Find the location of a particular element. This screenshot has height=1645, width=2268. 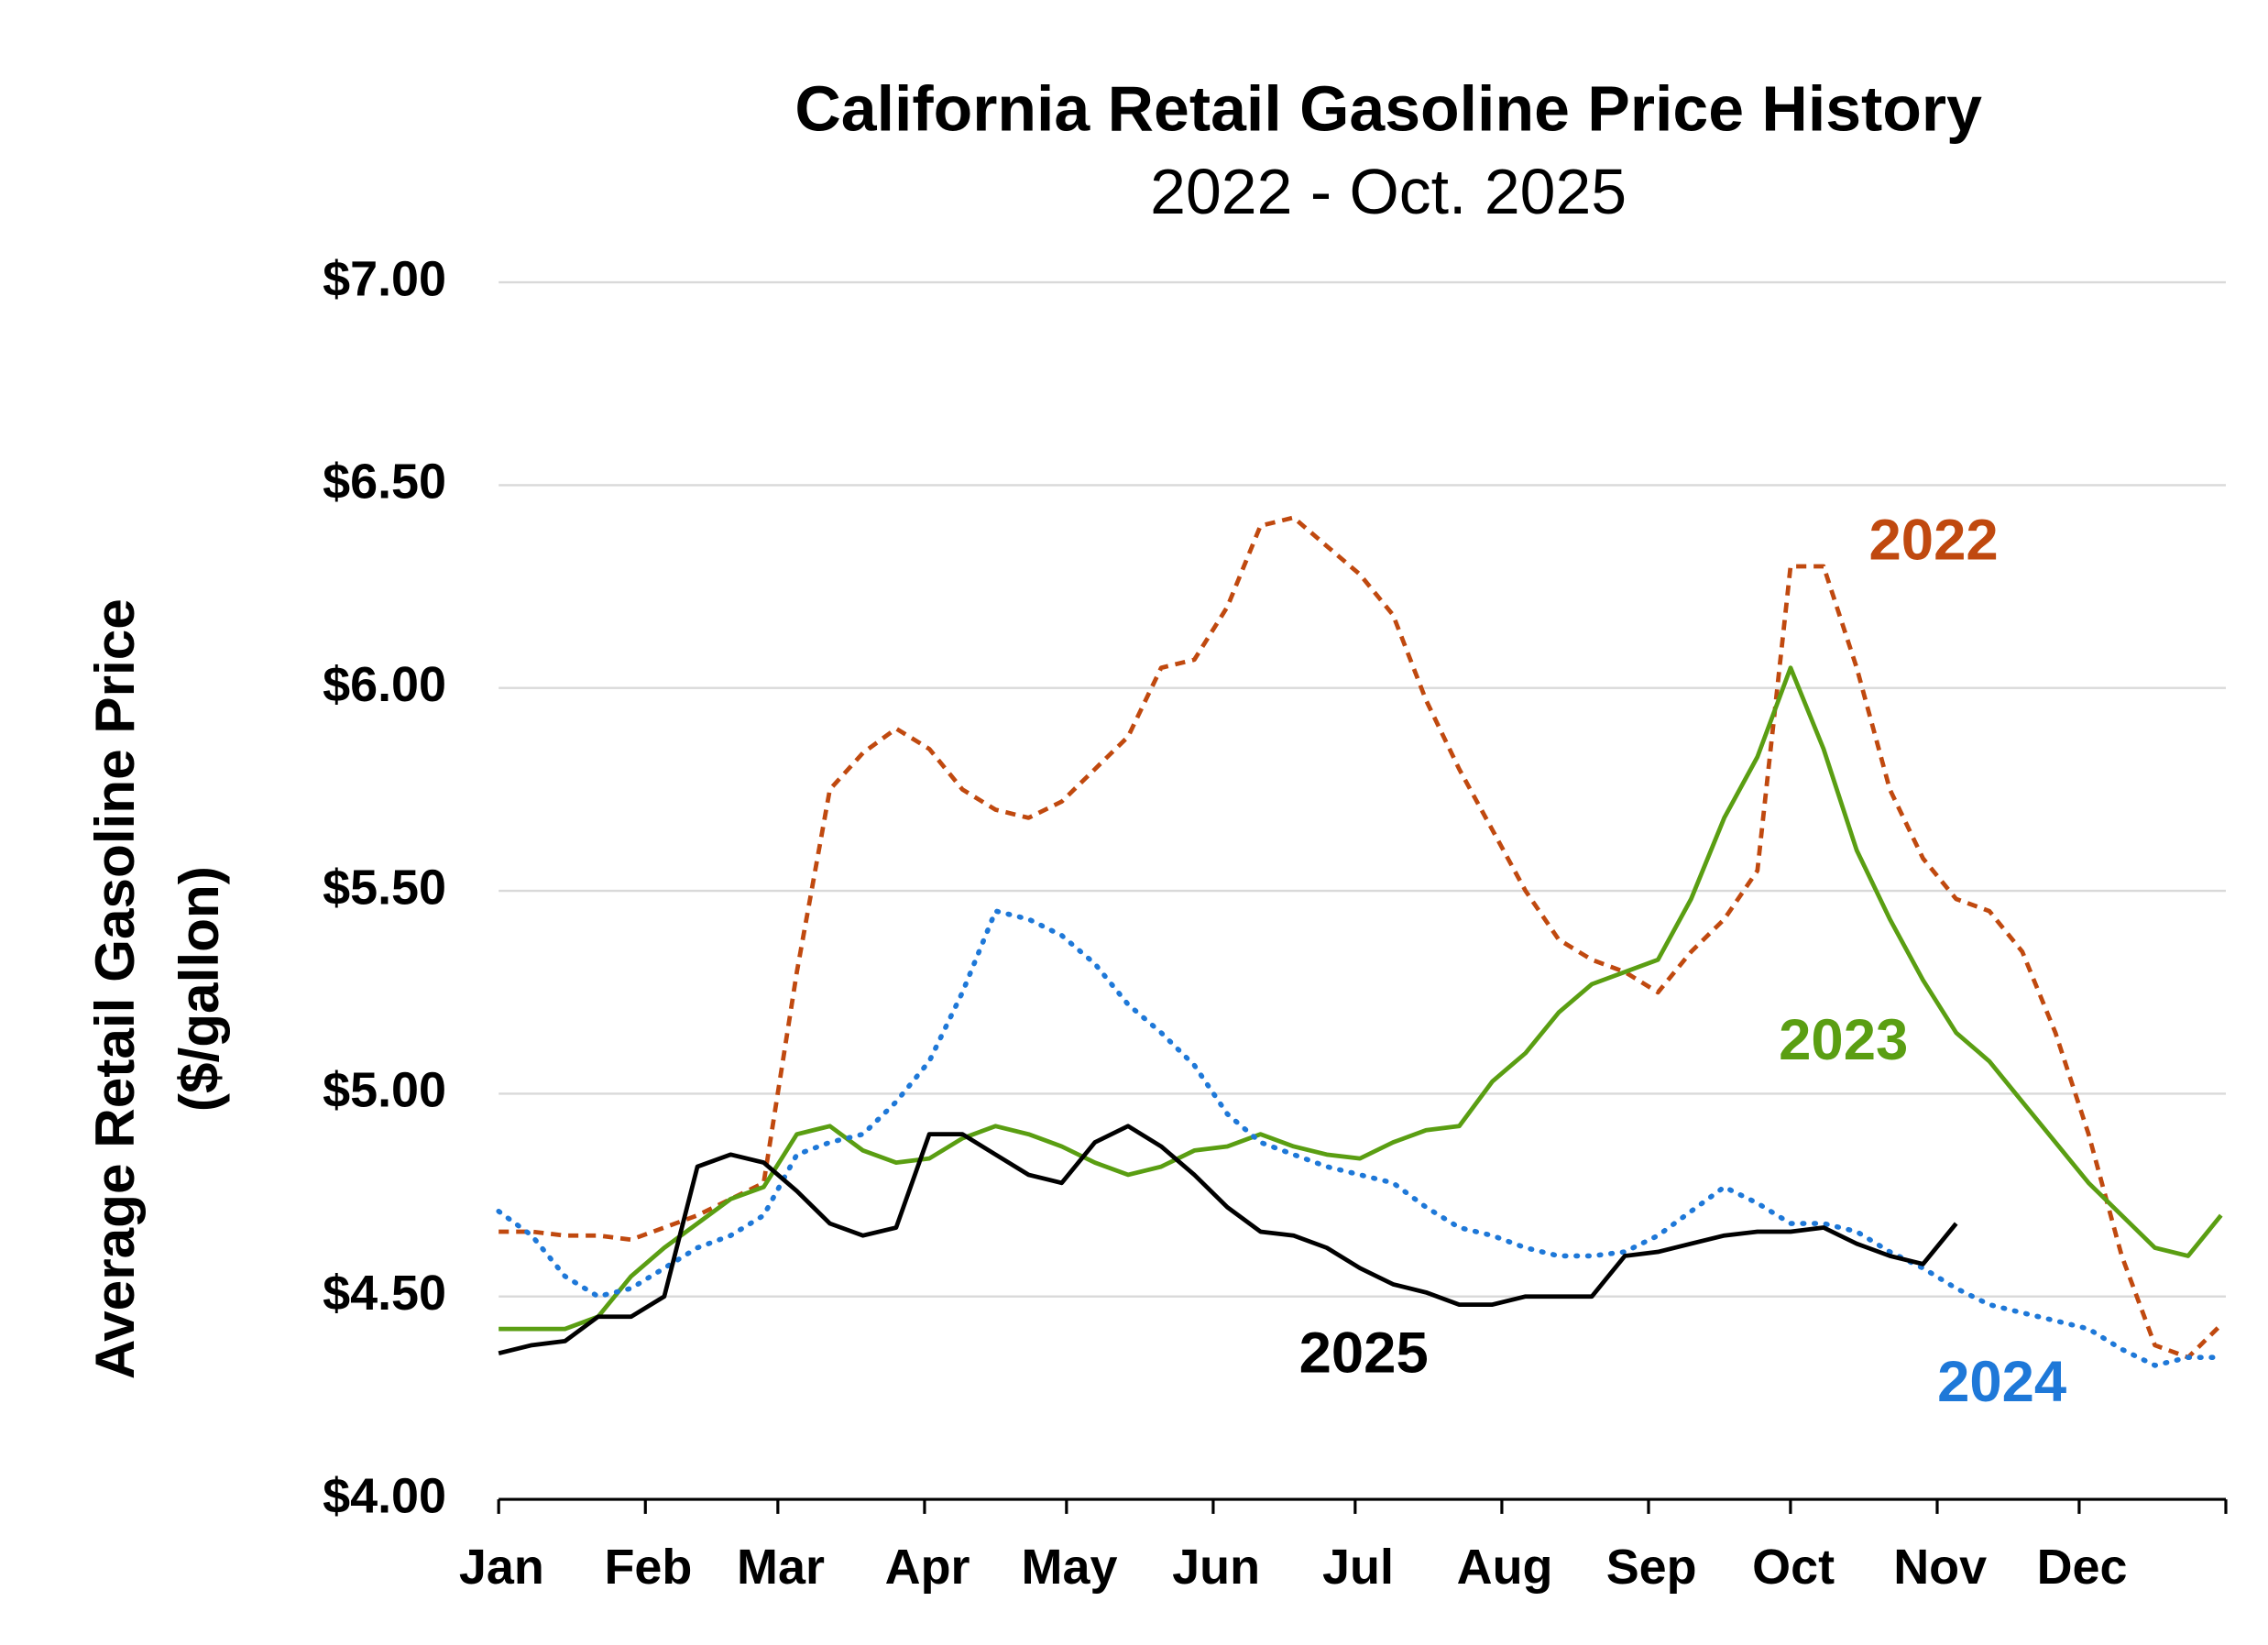

series-label: 2024 is located at coordinates (2001, 1382).